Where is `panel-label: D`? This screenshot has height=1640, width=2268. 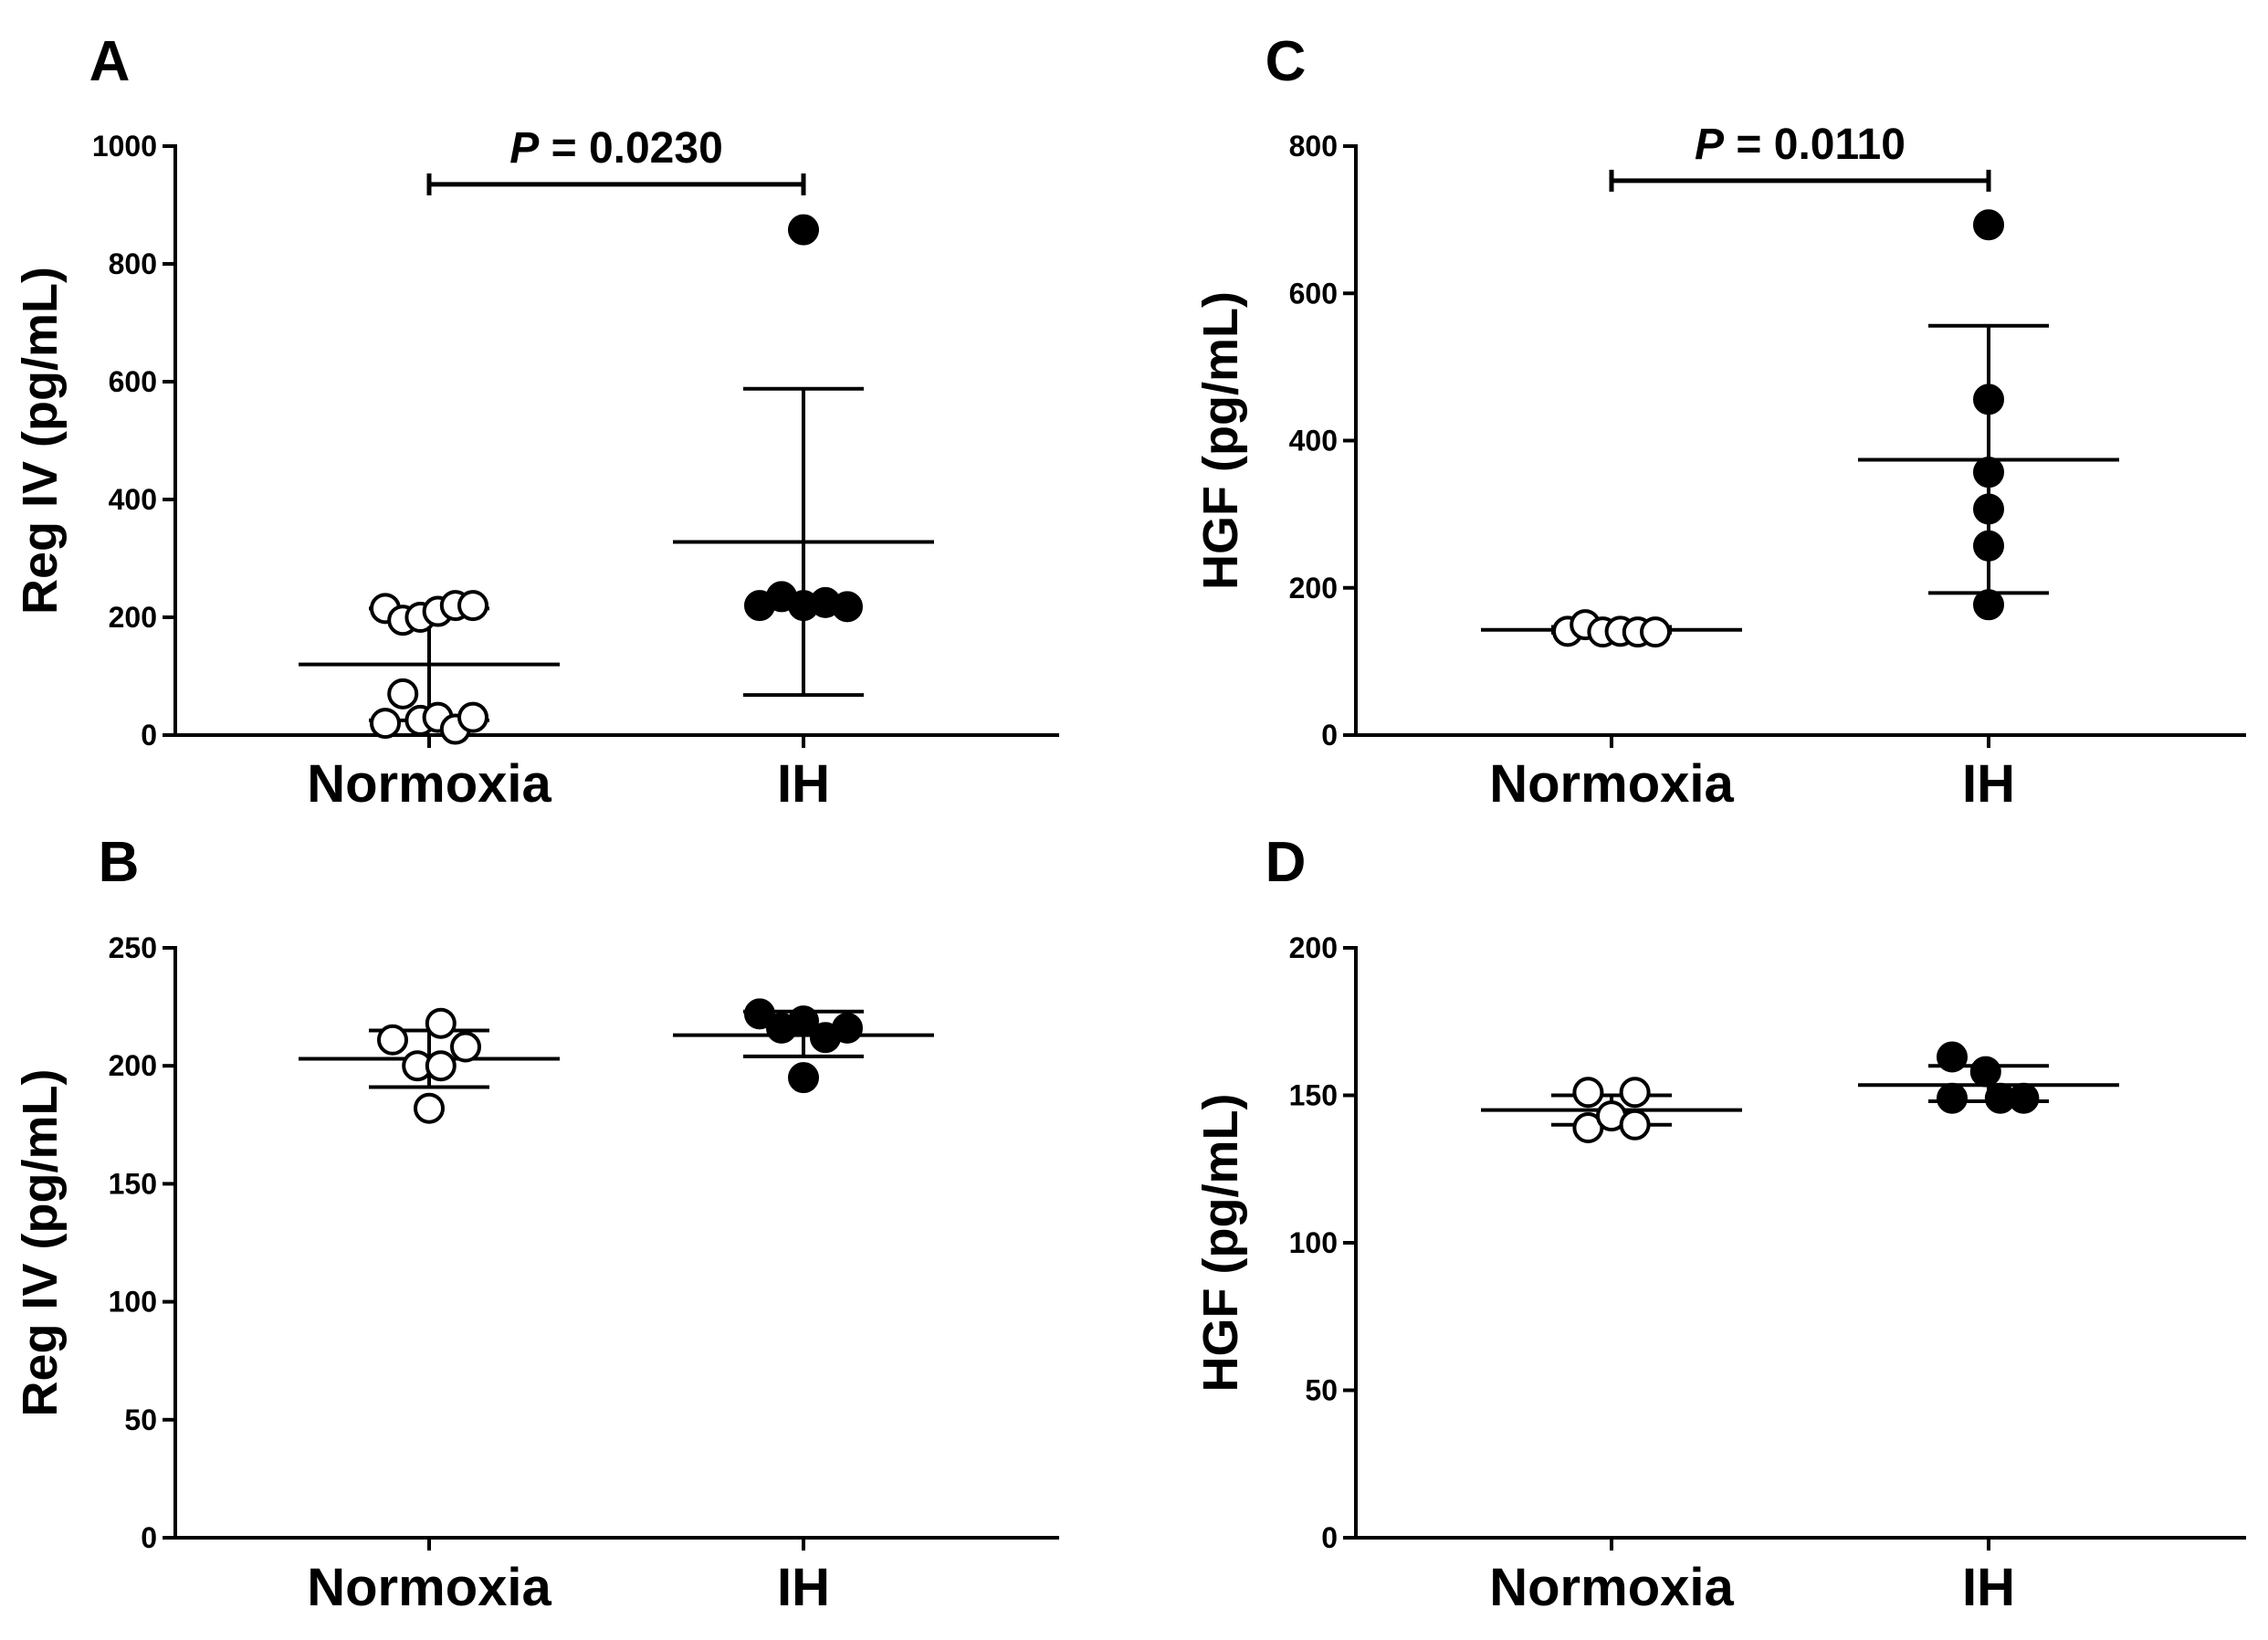
panel-label: D is located at coordinates (1286, 863).